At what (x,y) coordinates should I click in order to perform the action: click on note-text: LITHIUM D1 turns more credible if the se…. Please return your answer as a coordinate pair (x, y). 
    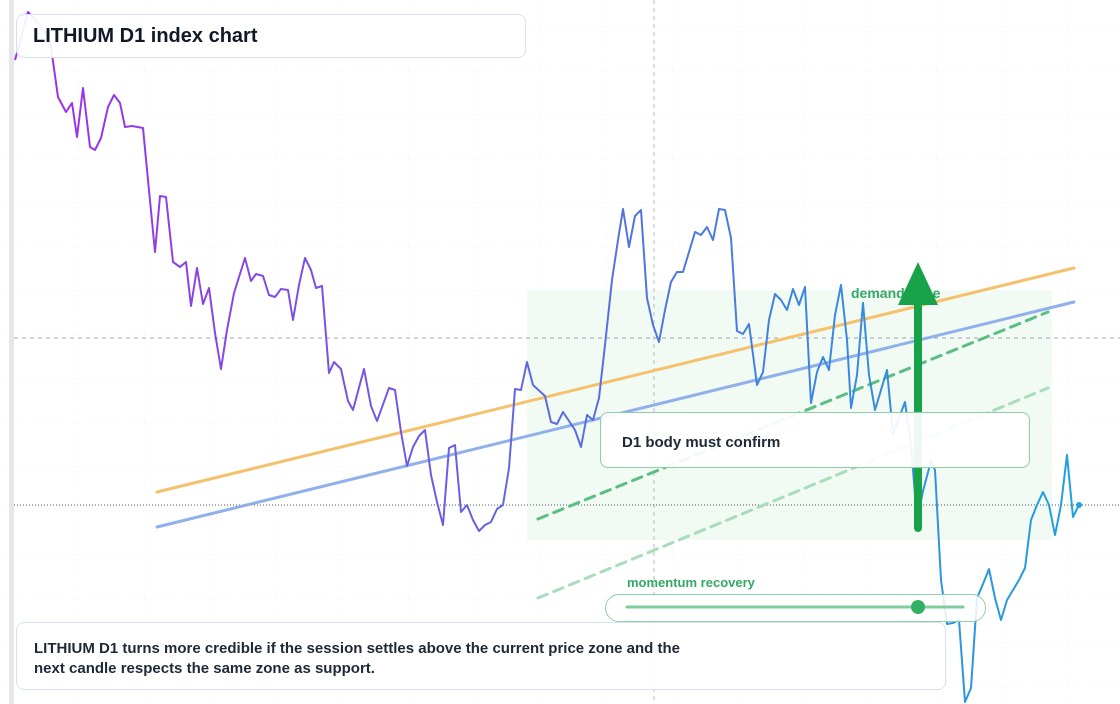
    Looking at the image, I should click on (357, 658).